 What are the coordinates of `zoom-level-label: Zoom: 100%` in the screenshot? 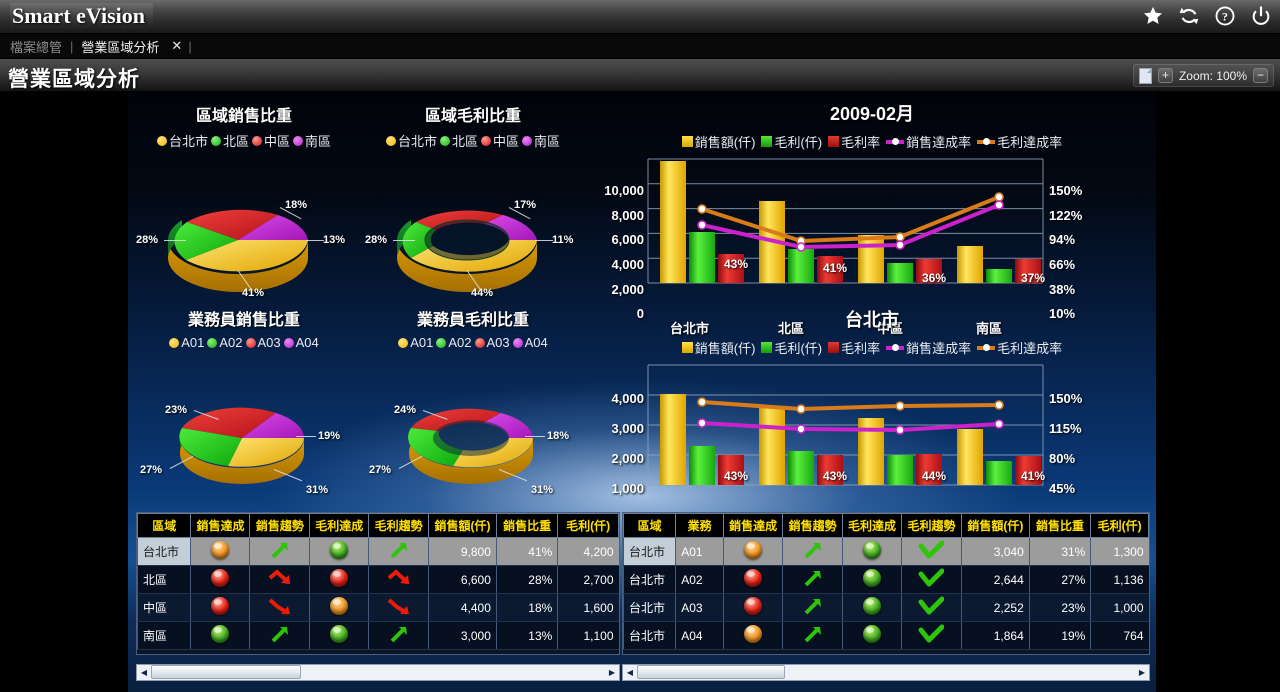 It's located at (1212, 75).